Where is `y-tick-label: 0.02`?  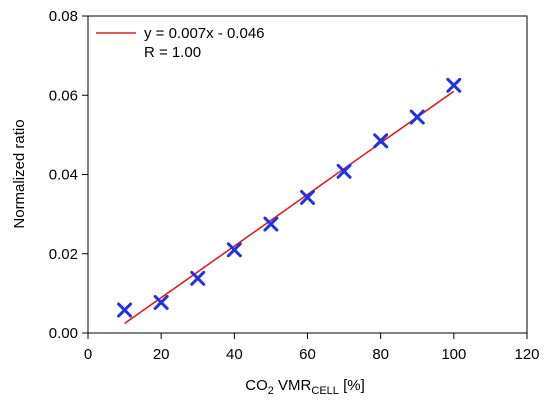 y-tick-label: 0.02 is located at coordinates (63, 254).